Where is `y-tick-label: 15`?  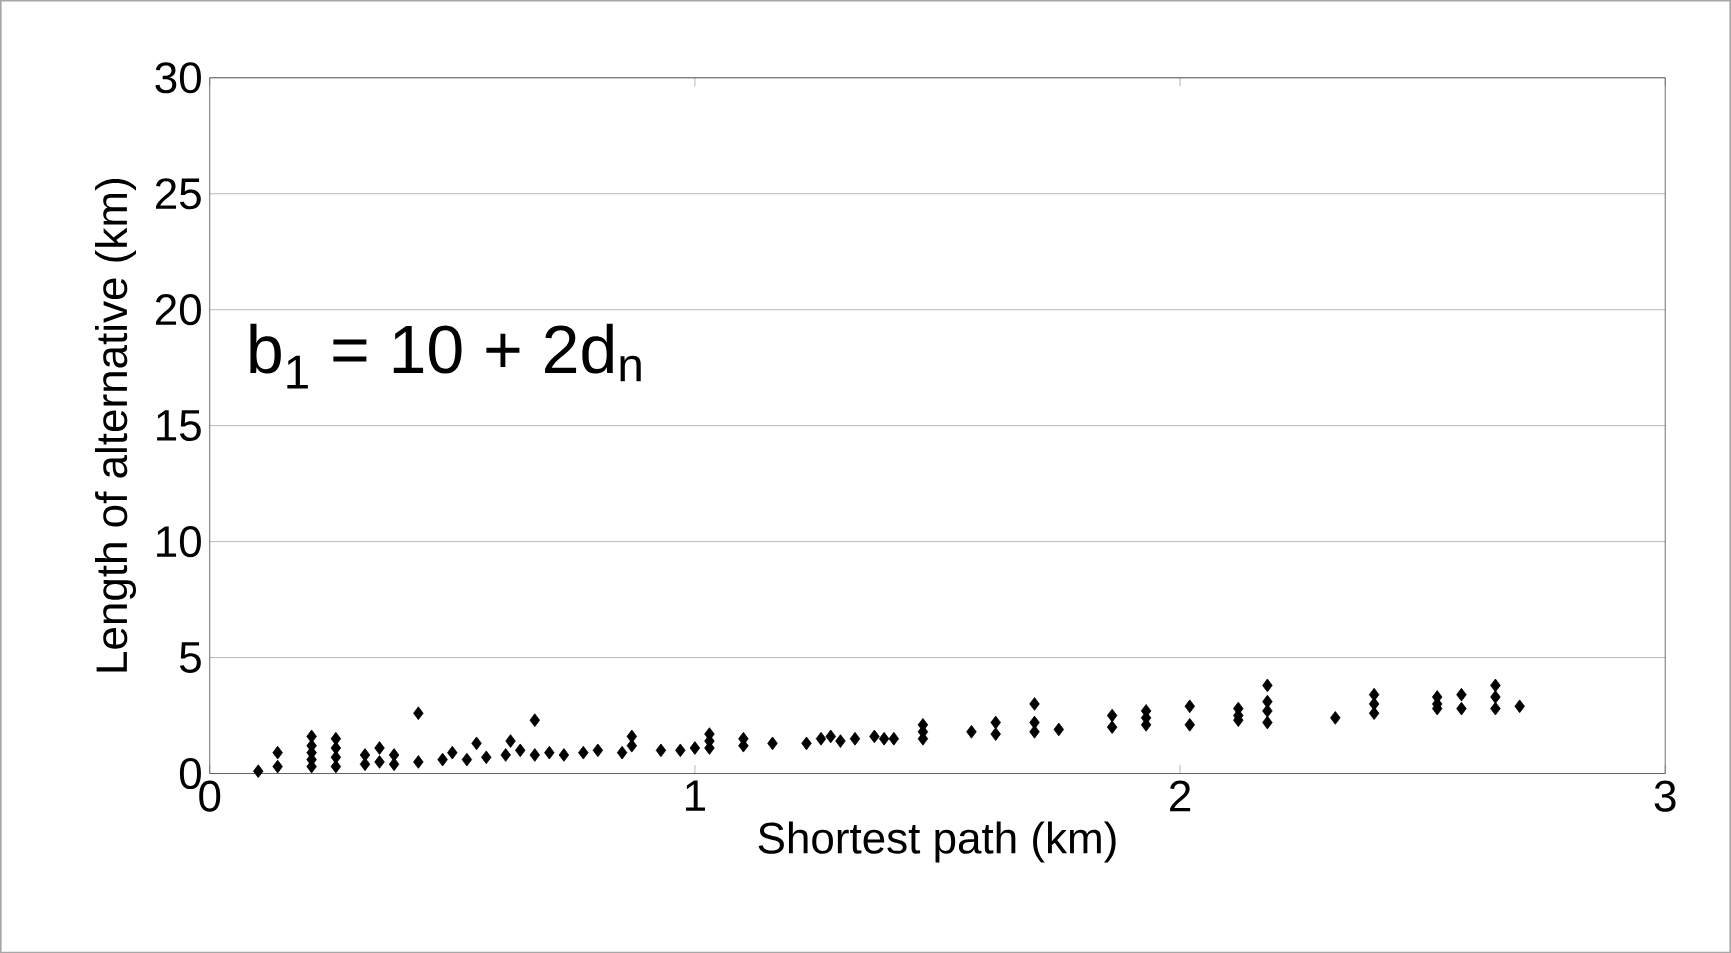
y-tick-label: 15 is located at coordinates (179, 425).